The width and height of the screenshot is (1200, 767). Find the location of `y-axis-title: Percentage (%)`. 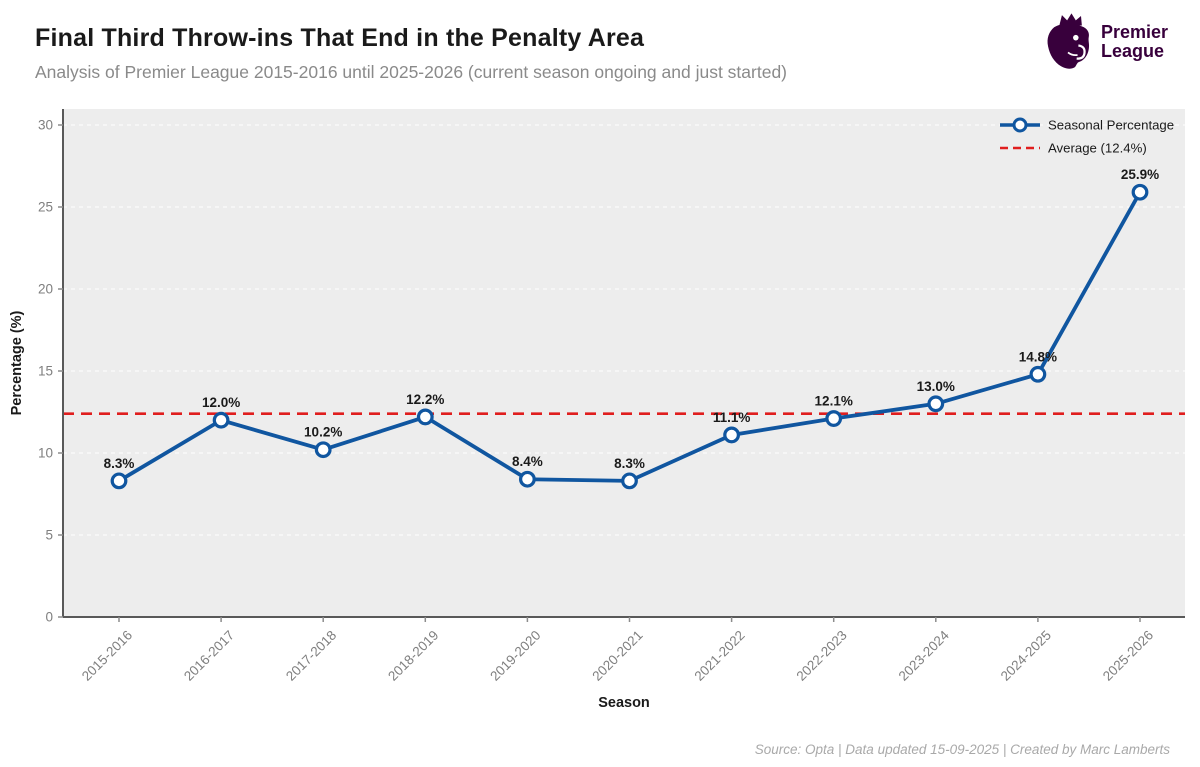

y-axis-title: Percentage (%) is located at coordinates (17, 362).